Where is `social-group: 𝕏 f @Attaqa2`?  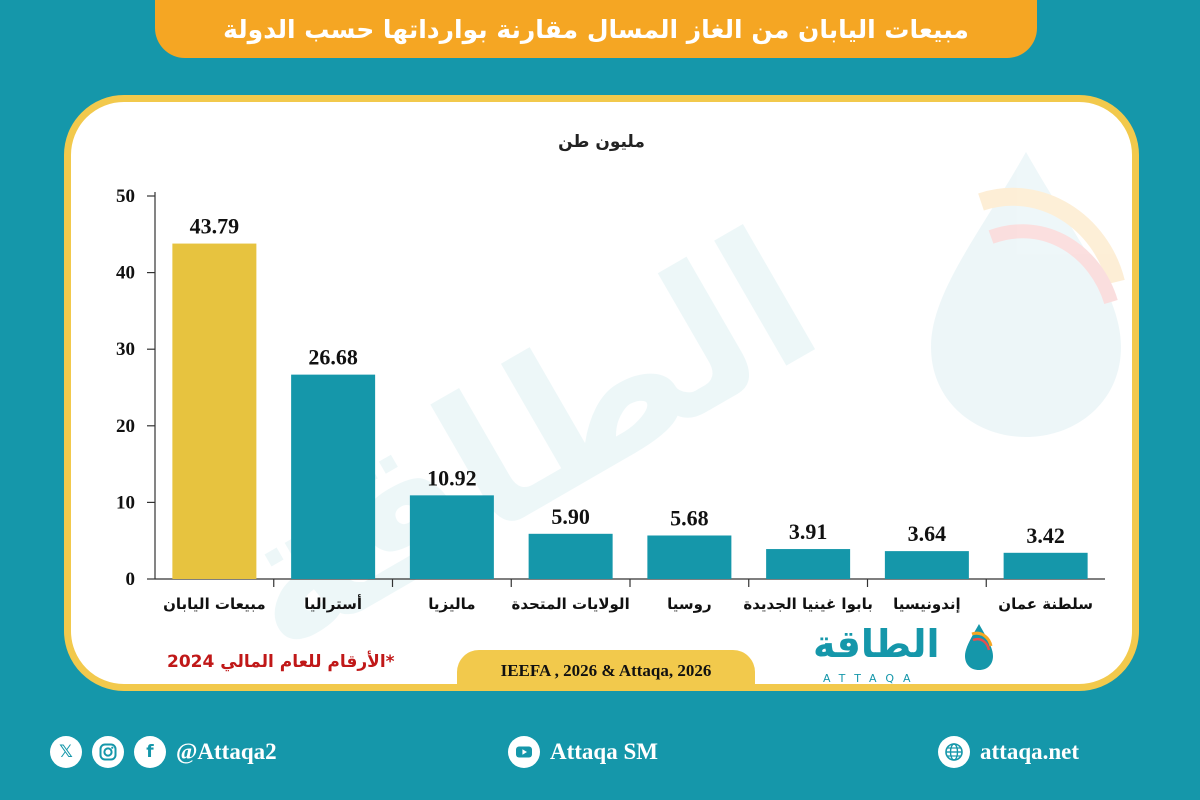
social-group: 𝕏 f @Attaqa2 is located at coordinates (163, 752).